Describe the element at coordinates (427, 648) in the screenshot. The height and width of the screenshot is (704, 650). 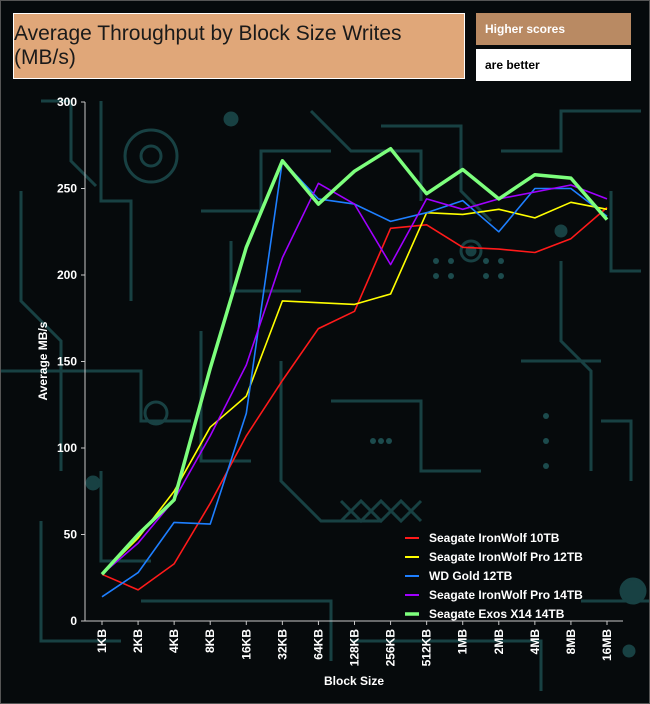
I see `x-tick-label: 512KB` at that location.